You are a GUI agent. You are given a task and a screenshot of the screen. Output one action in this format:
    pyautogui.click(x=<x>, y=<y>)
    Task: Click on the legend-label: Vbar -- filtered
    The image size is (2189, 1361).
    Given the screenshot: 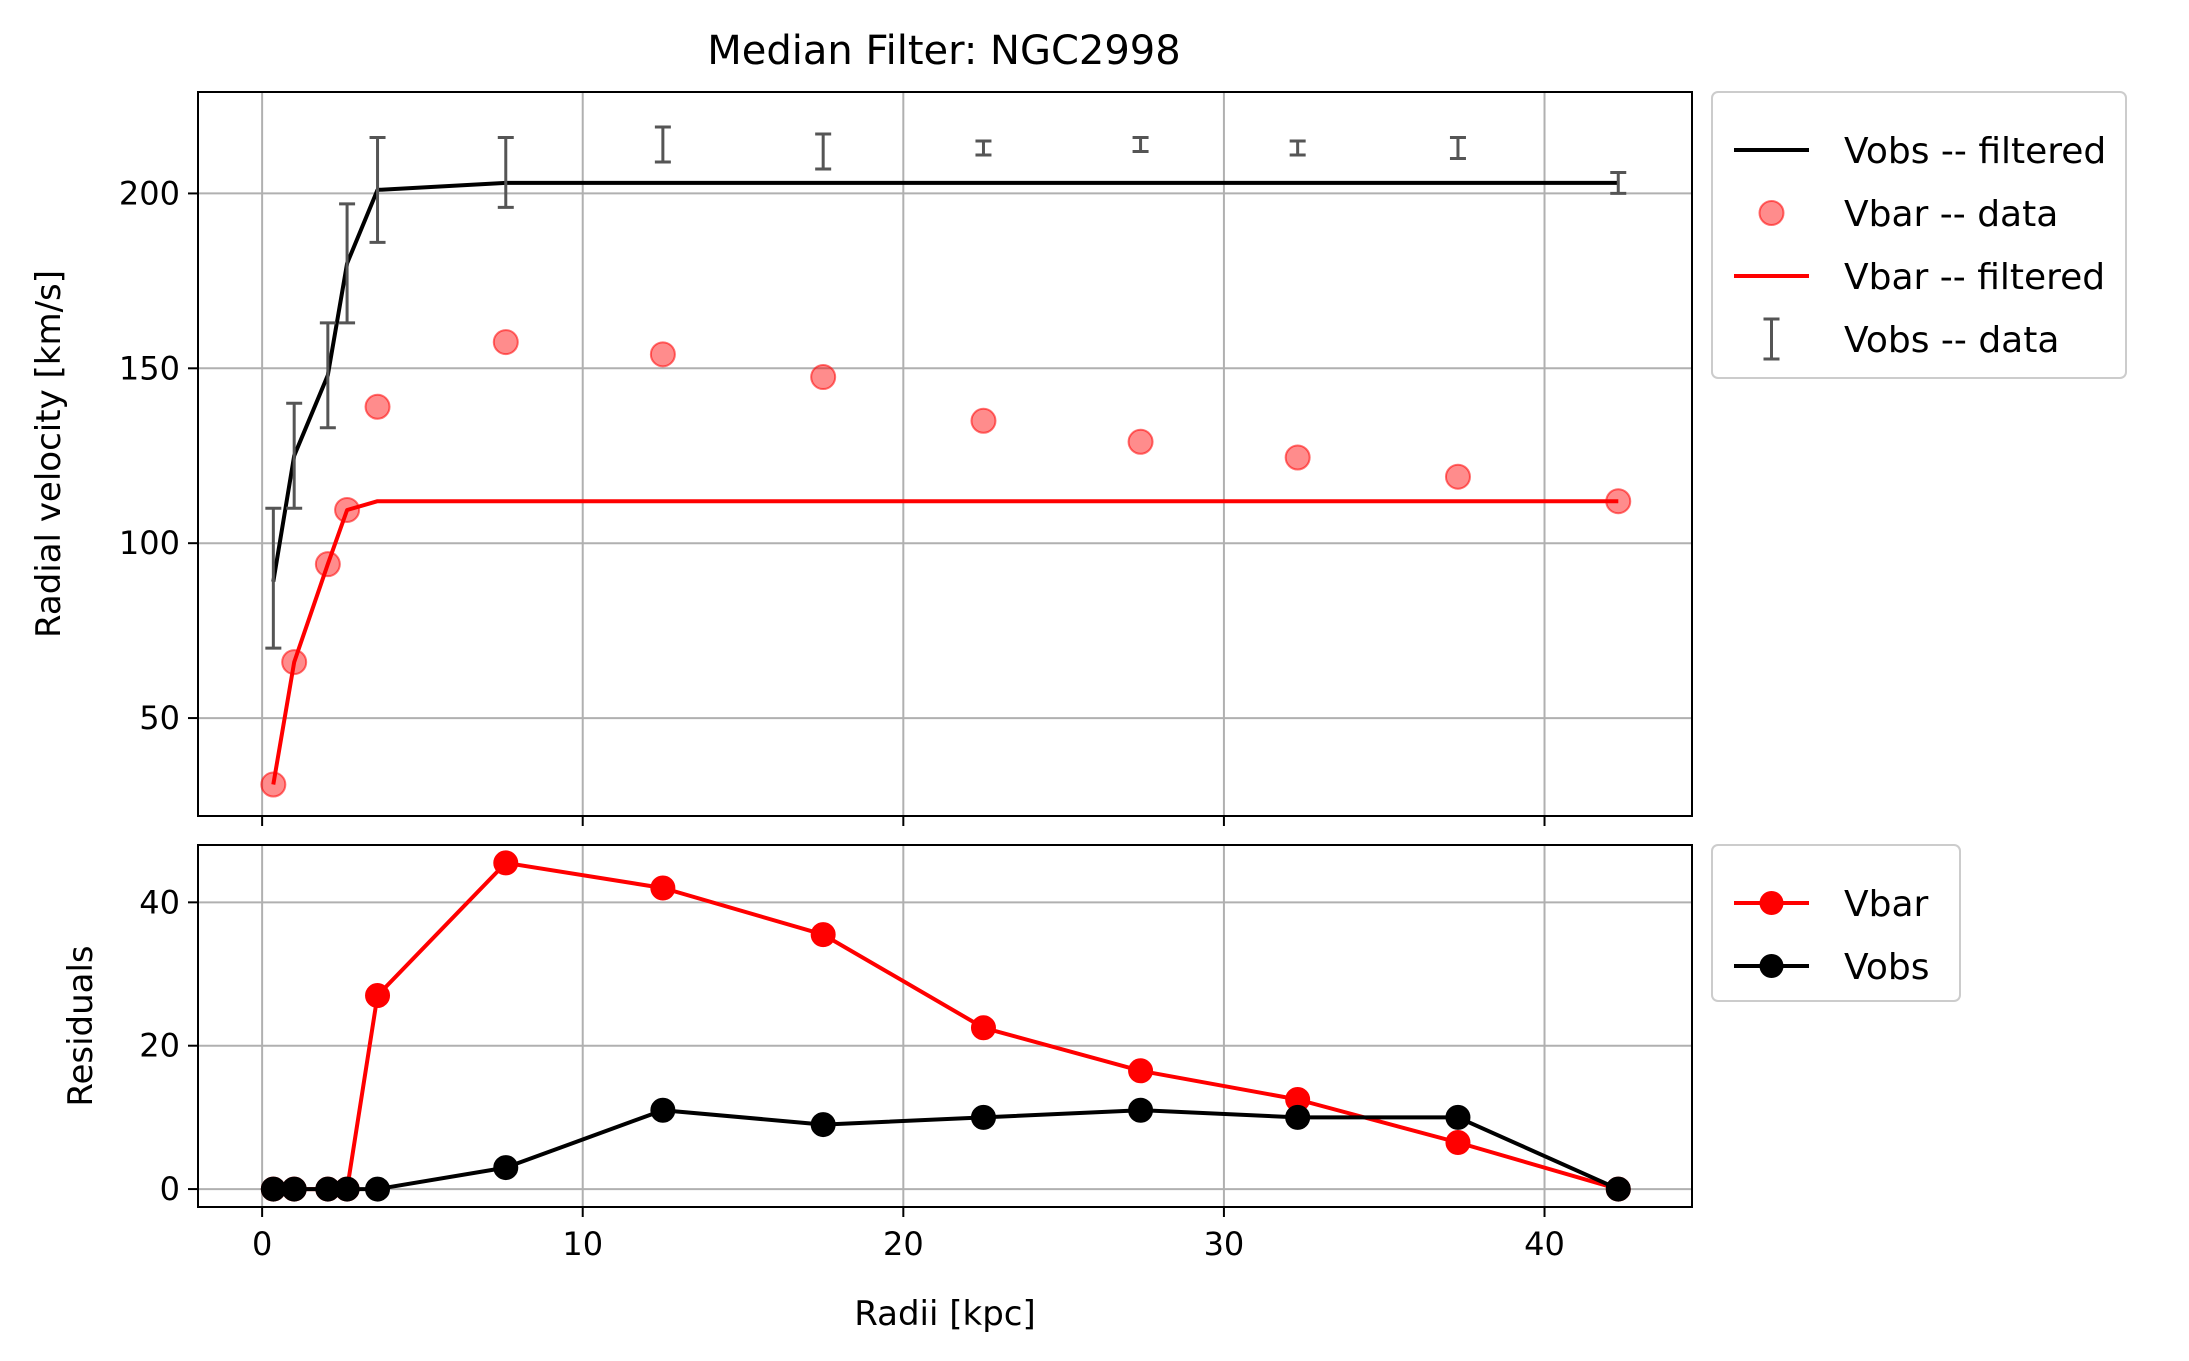 What is the action you would take?
    pyautogui.click(x=1974, y=277)
    